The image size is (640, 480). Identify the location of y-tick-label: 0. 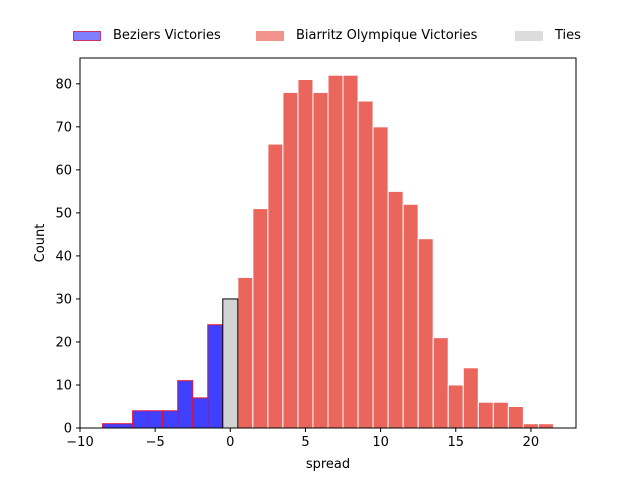
(68, 429).